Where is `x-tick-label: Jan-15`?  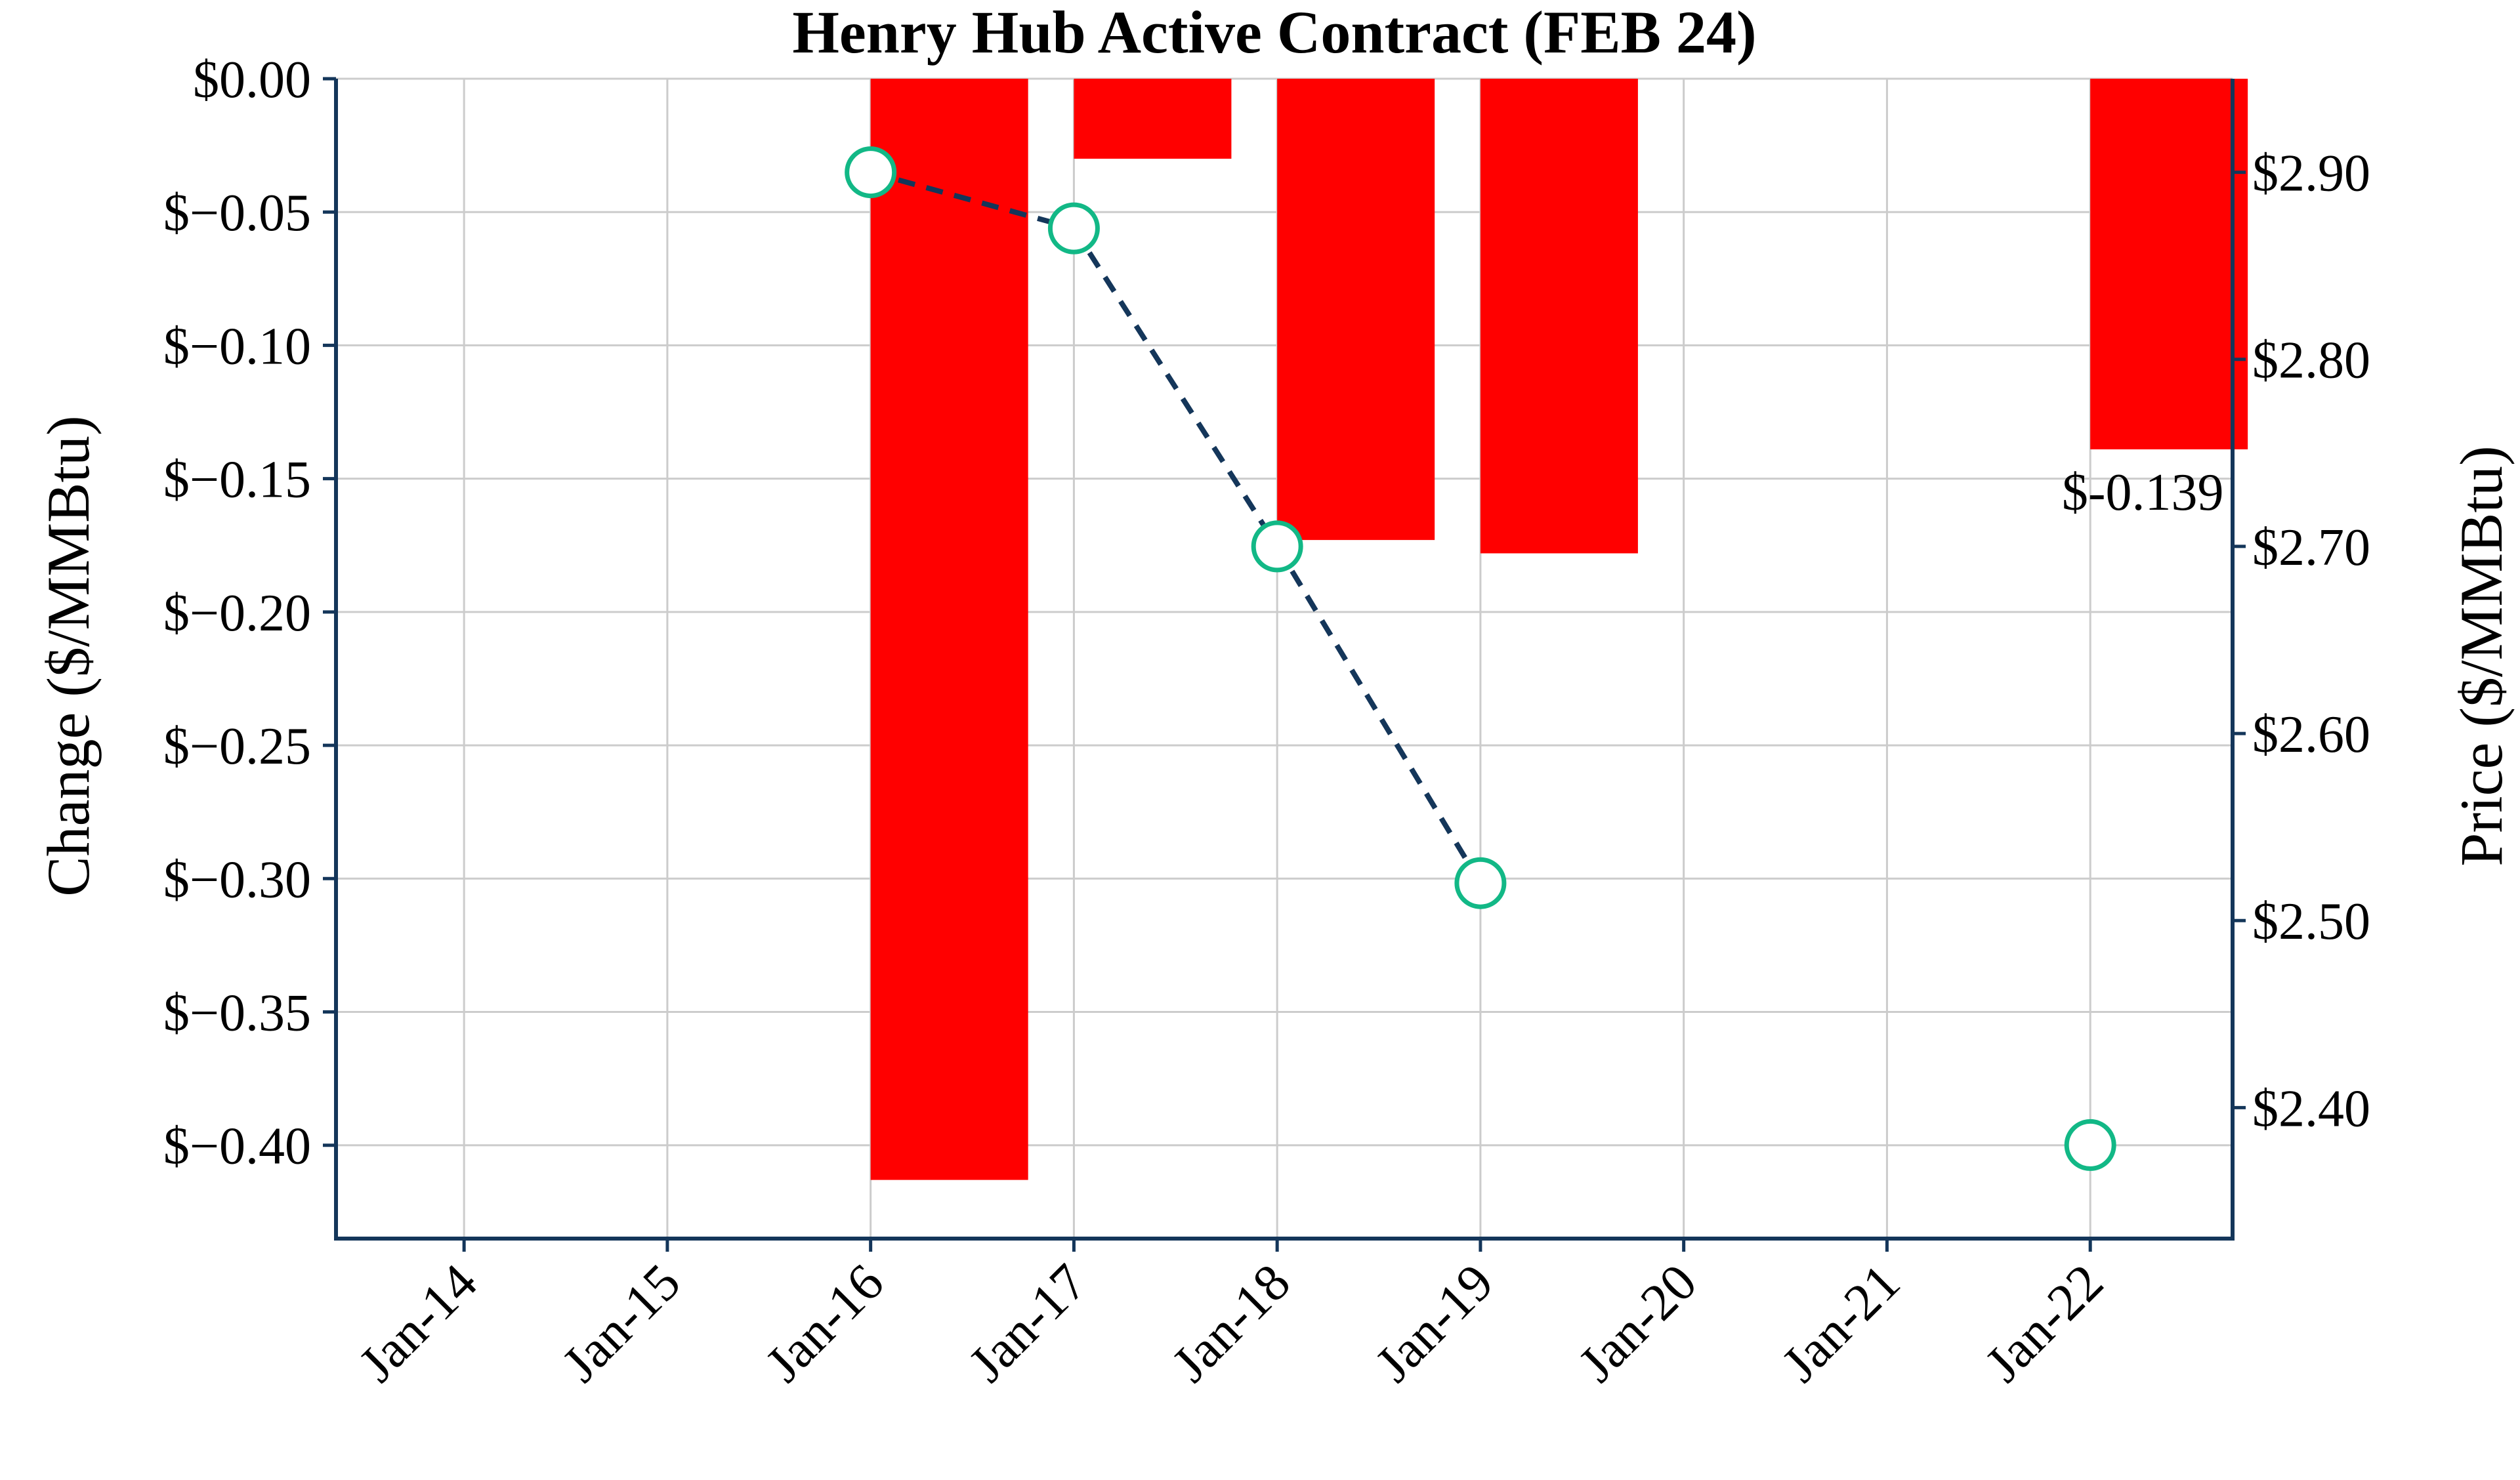
x-tick-label: Jan-15 is located at coordinates (622, 1323).